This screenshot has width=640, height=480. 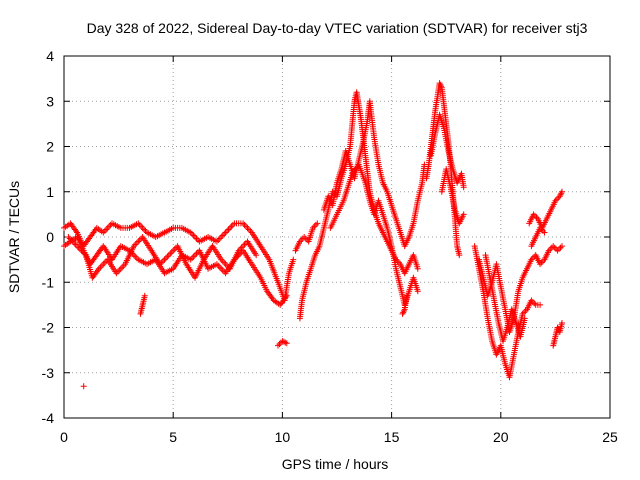 What do you see at coordinates (610, 437) in the screenshot?
I see `x-tick-label: 25` at bounding box center [610, 437].